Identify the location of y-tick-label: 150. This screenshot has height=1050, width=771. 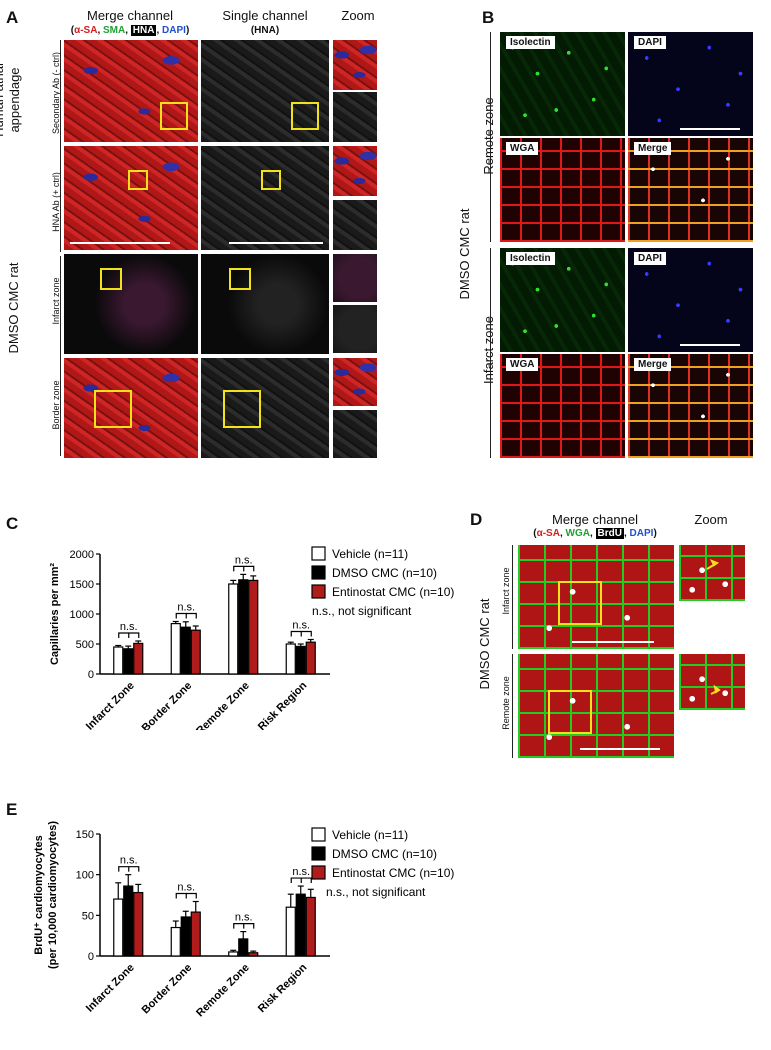
(85, 835).